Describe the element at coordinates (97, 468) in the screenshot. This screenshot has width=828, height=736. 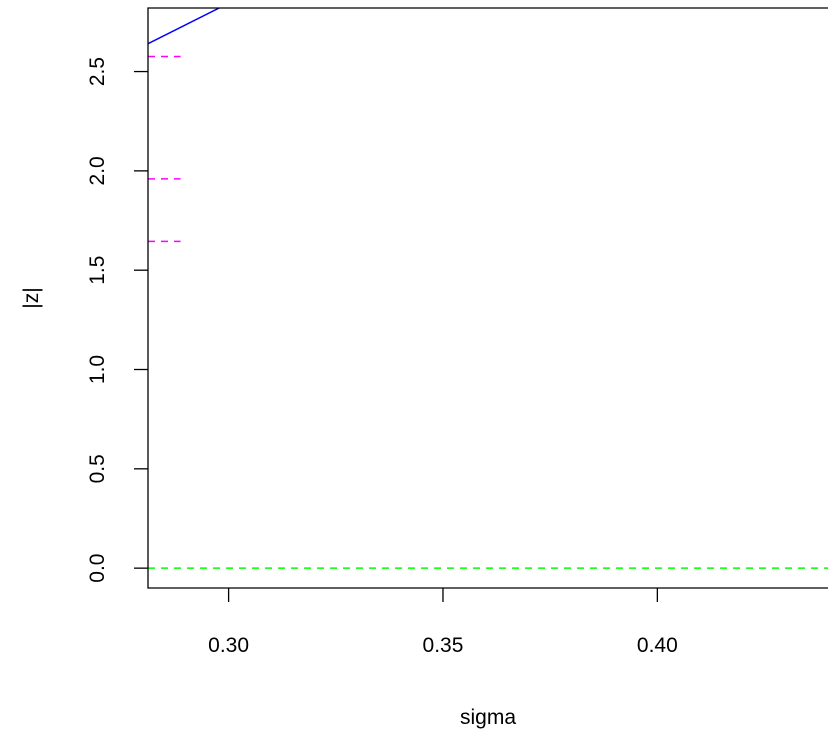
I see `y-tick-label-1: 0.5` at that location.